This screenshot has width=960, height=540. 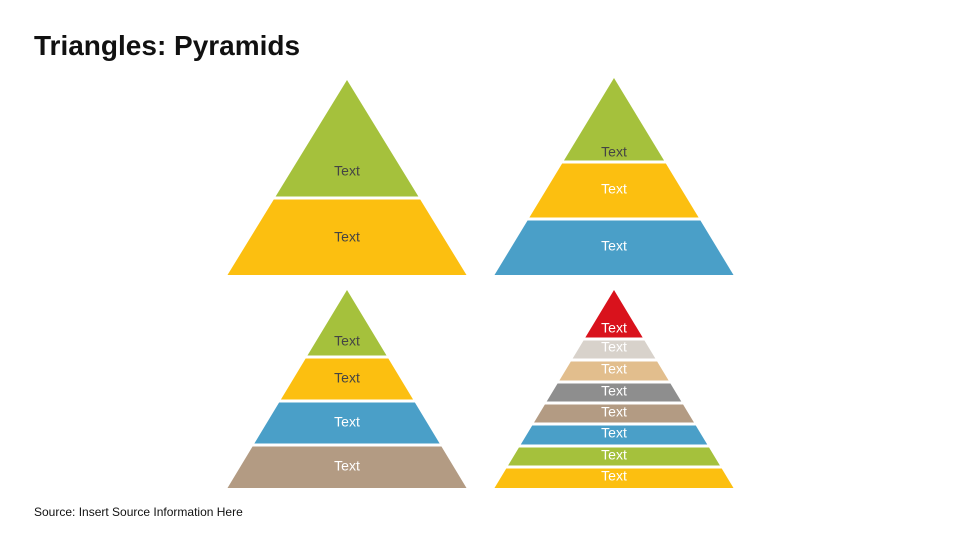 I want to click on pyramid-two-level: Text Text, so click(x=347, y=177).